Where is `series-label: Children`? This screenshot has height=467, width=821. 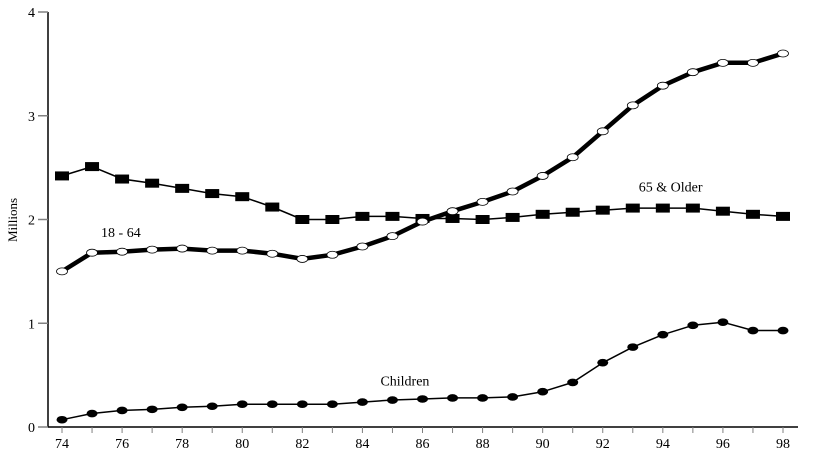
series-label: Children is located at coordinates (404, 382).